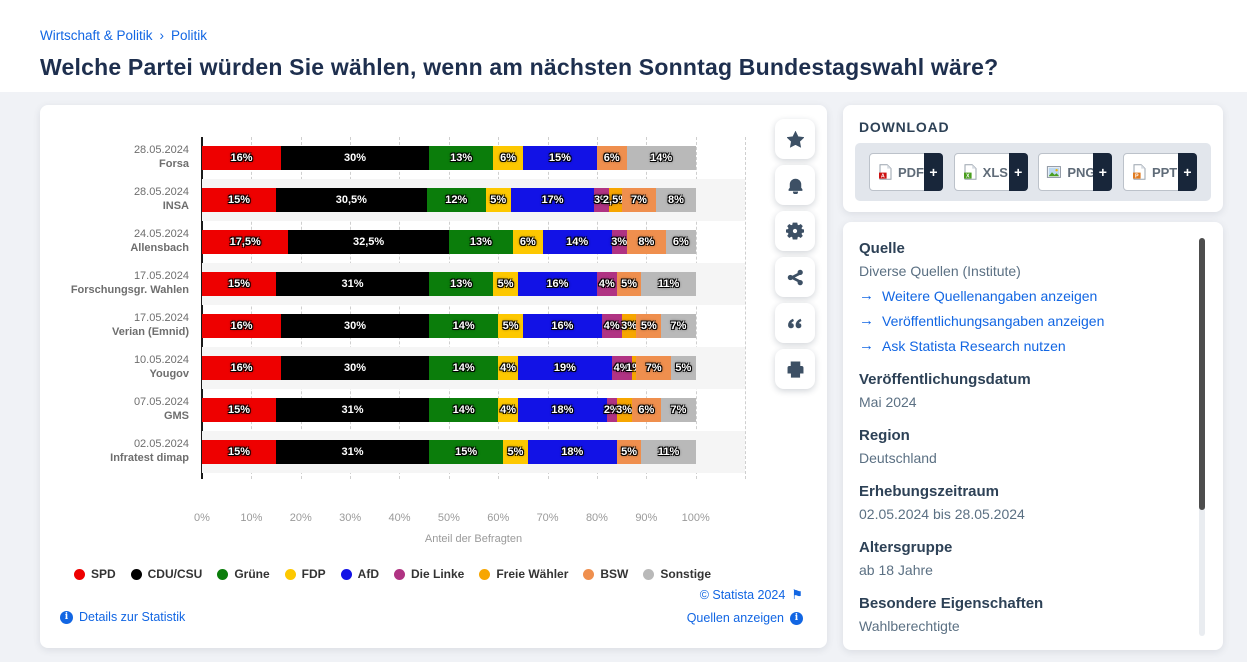  What do you see at coordinates (677, 574) in the screenshot?
I see `legend-item-sonstige: Sonstige` at bounding box center [677, 574].